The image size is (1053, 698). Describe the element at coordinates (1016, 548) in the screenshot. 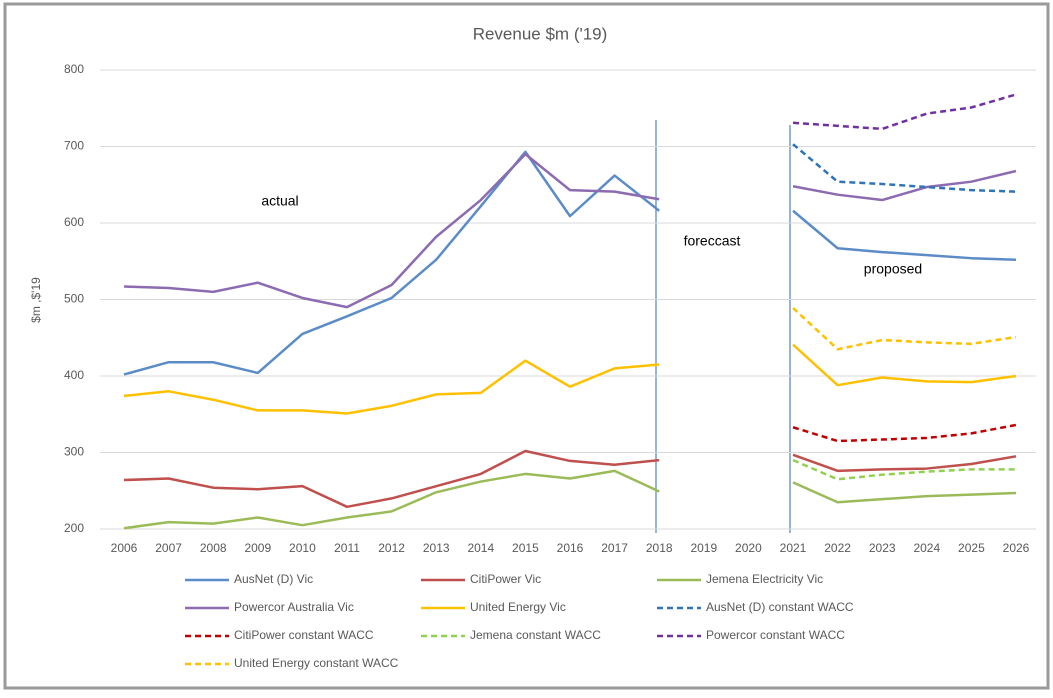

I see `x-tick-label: 2026` at that location.